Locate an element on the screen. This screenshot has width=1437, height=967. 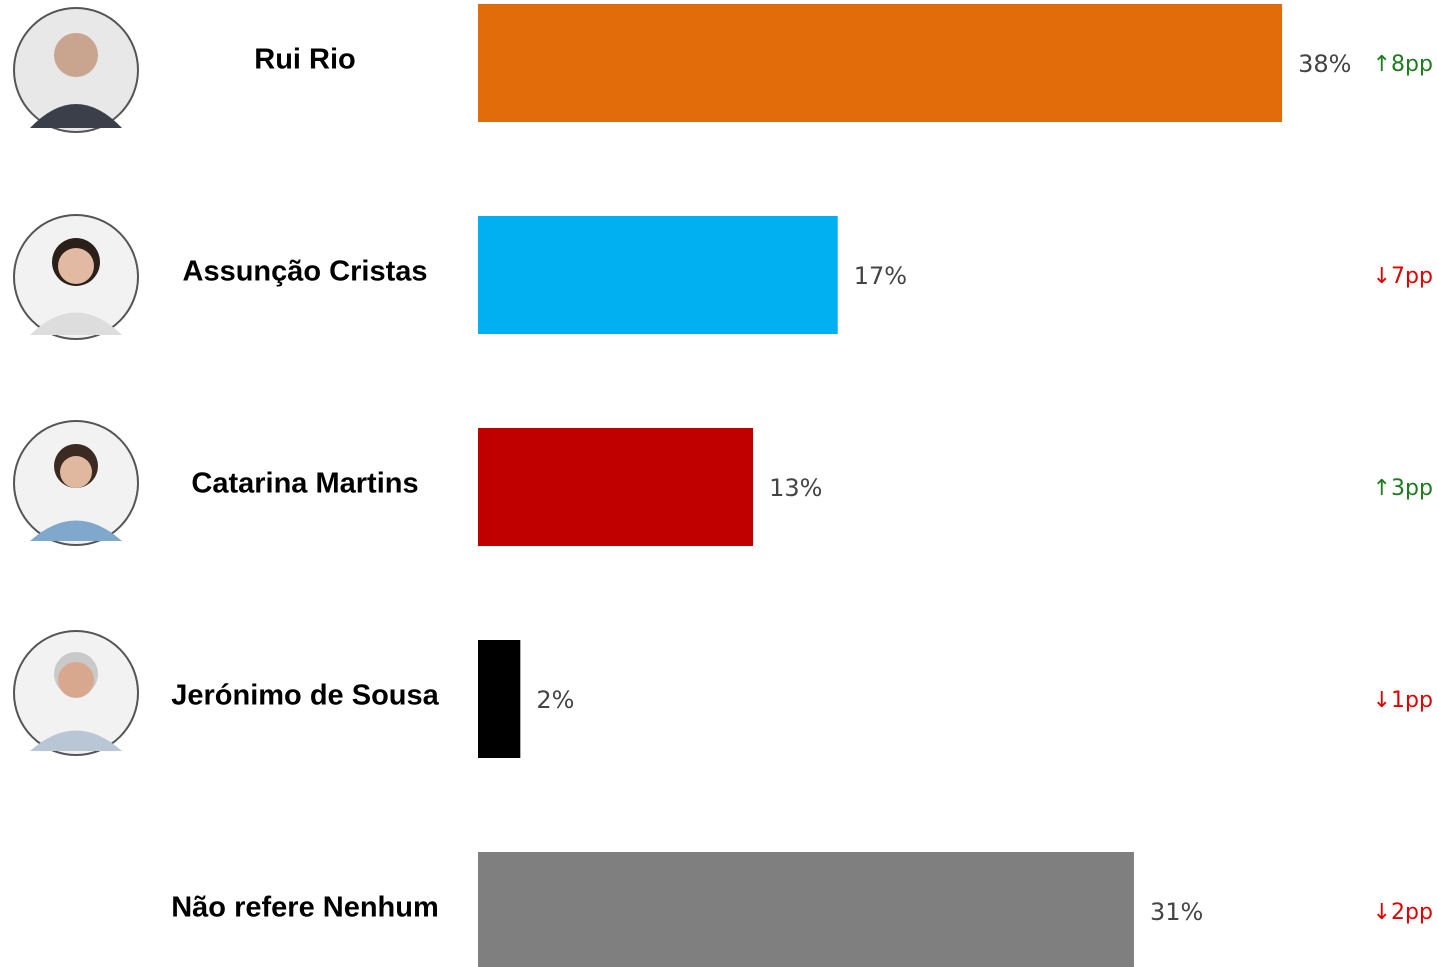
category-label: Não refere Nenhum is located at coordinates (305, 908).